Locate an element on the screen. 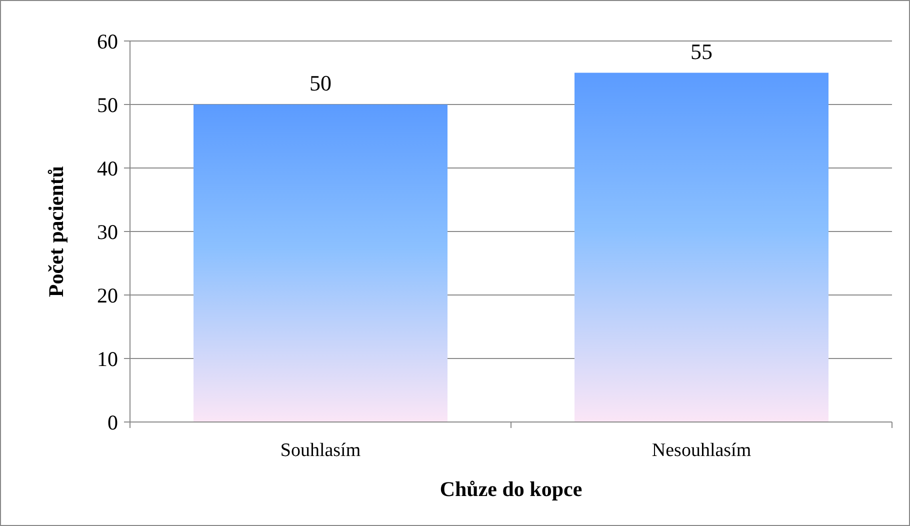 Image resolution: width=910 pixels, height=526 pixels. y-tick-label: 50 is located at coordinates (107, 104).